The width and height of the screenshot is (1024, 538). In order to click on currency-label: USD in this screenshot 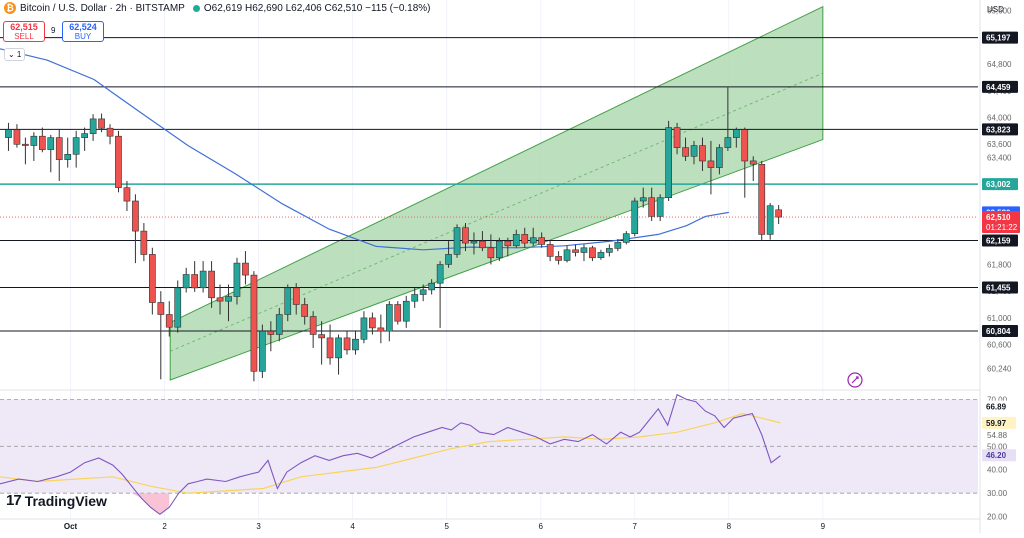, I will do `click(995, 9)`.